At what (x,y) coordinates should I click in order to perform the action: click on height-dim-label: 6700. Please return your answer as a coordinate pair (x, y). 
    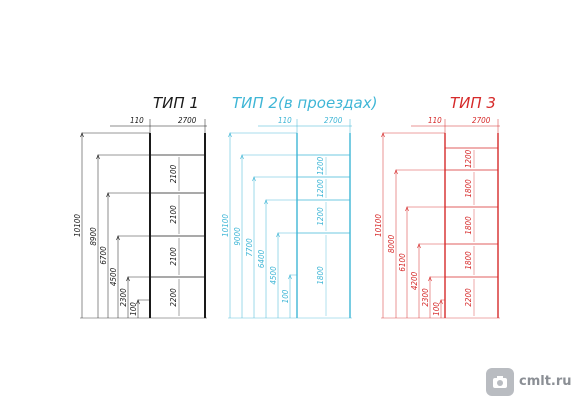
    Looking at the image, I should click on (103, 255).